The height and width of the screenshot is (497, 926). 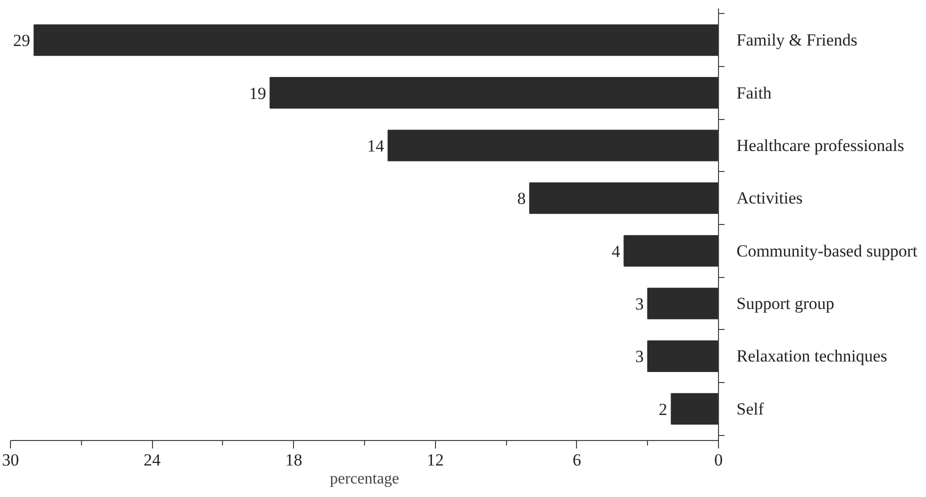 I want to click on x-tick-label: 30, so click(x=10, y=460).